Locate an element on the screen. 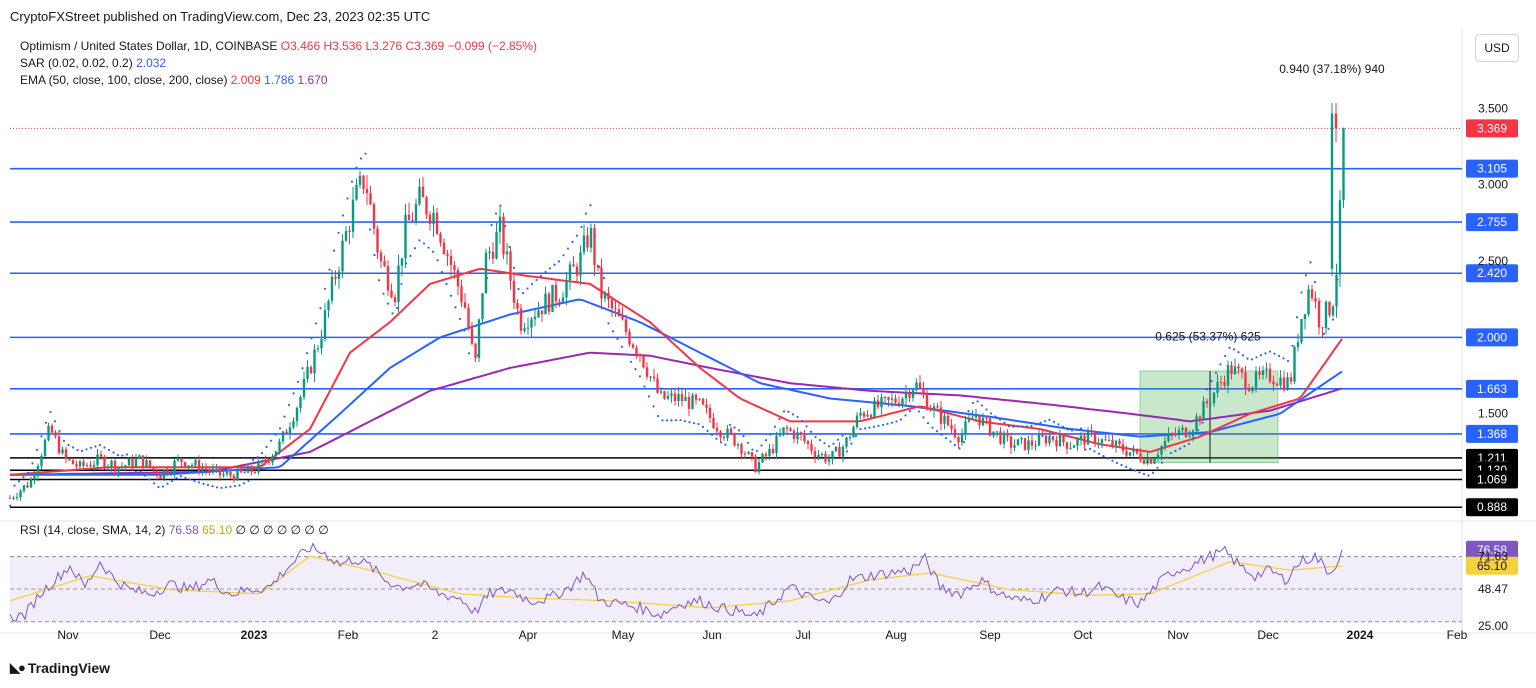  currency-button: USD is located at coordinates (1497, 48).